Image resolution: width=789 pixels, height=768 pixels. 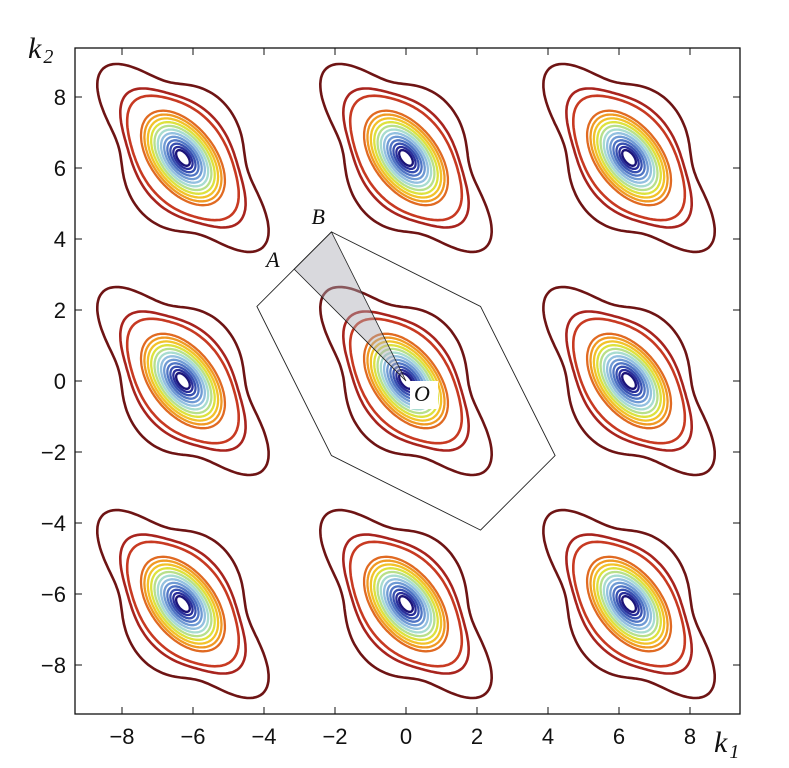 What do you see at coordinates (406, 736) in the screenshot?
I see `x-tick-label: 0` at bounding box center [406, 736].